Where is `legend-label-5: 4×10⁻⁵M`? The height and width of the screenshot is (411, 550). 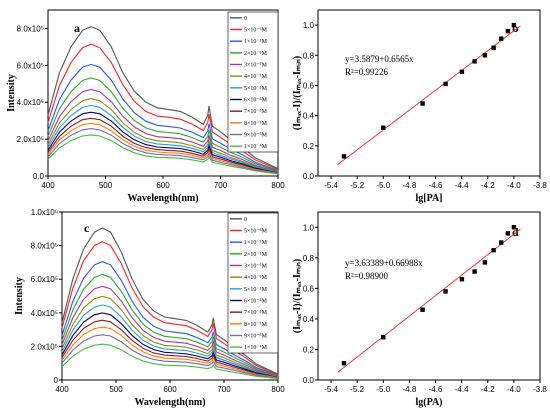 legend-label-5: 4×10⁻⁵M is located at coordinates (256, 278).